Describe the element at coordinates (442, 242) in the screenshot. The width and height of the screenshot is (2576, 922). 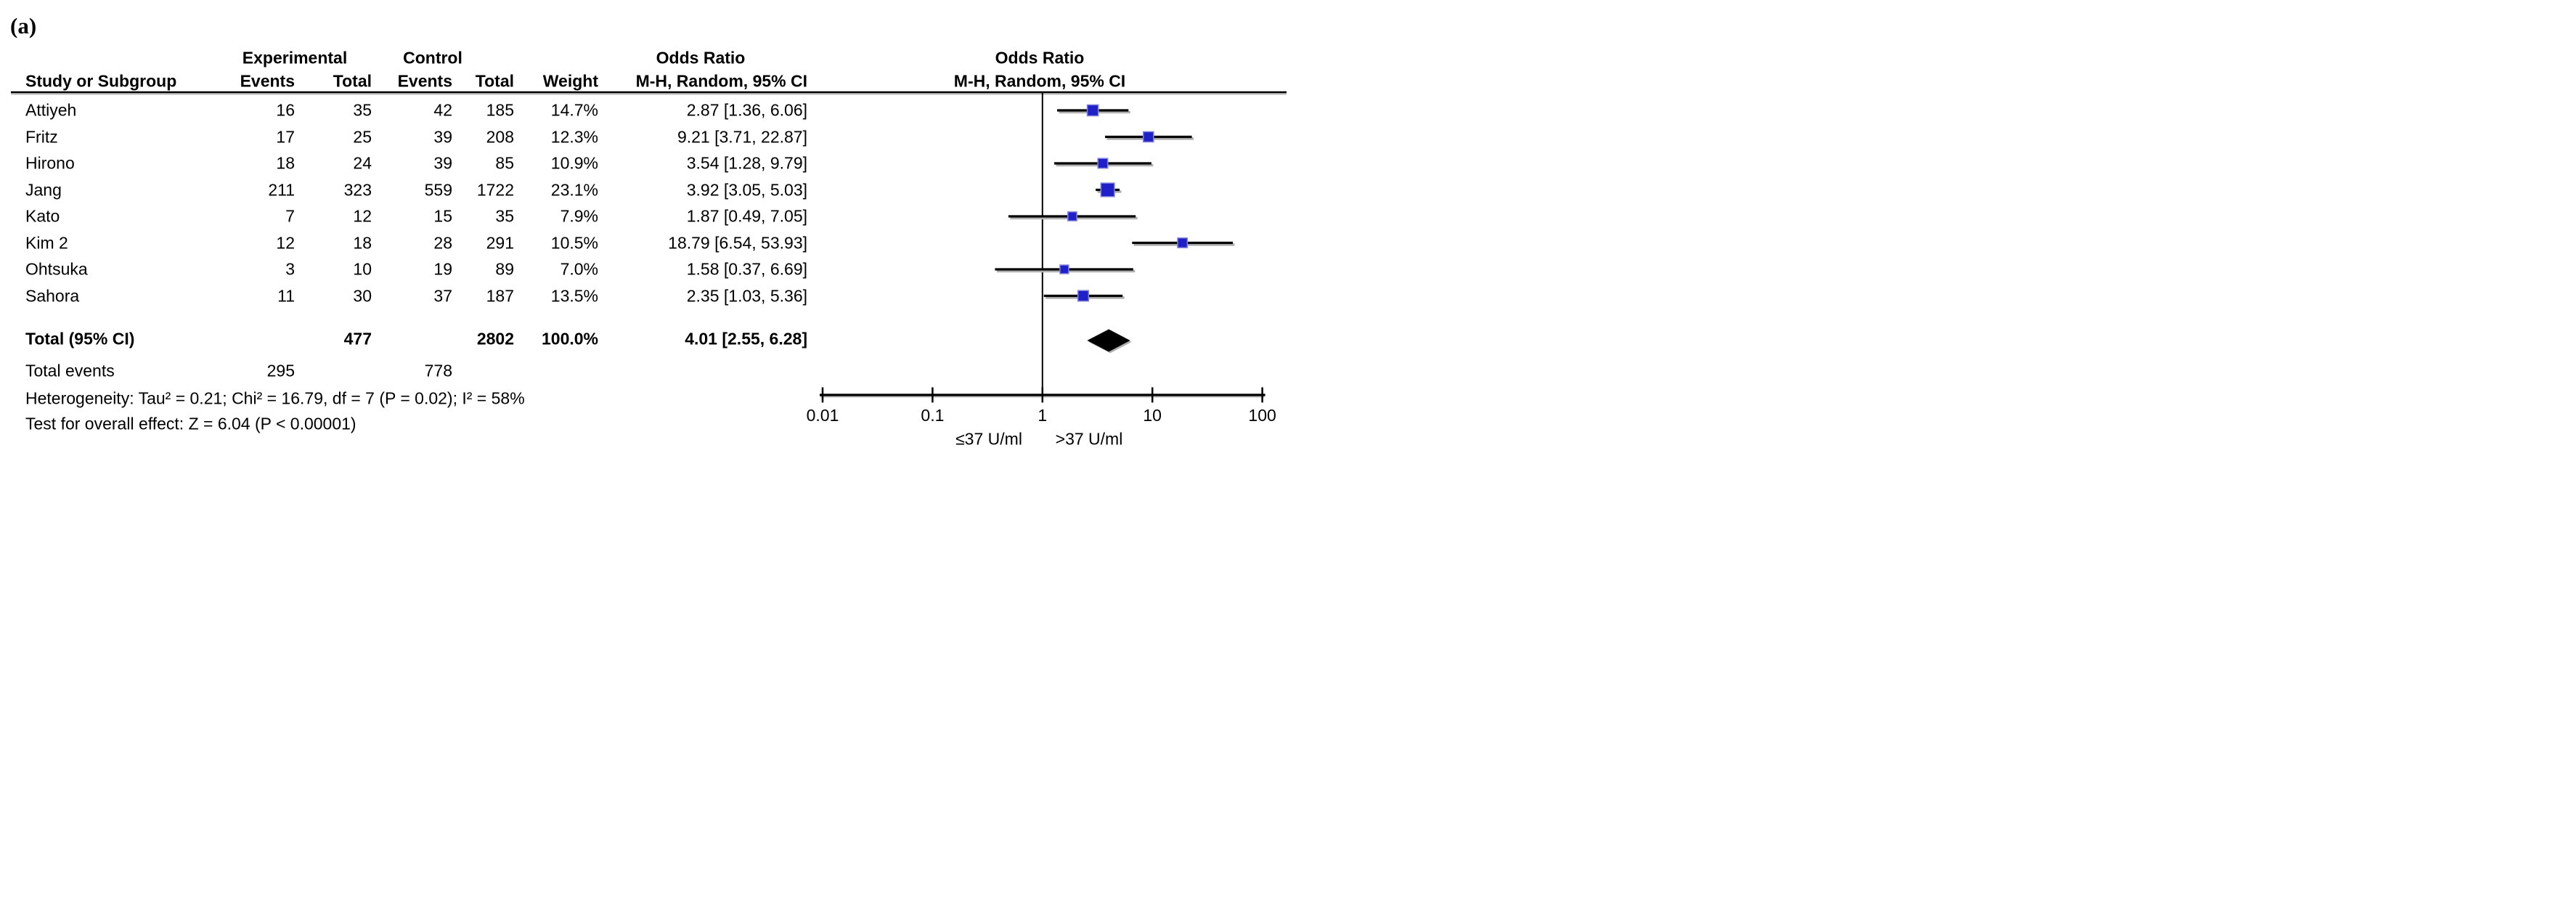
I see `cell-events-control: 28` at that location.